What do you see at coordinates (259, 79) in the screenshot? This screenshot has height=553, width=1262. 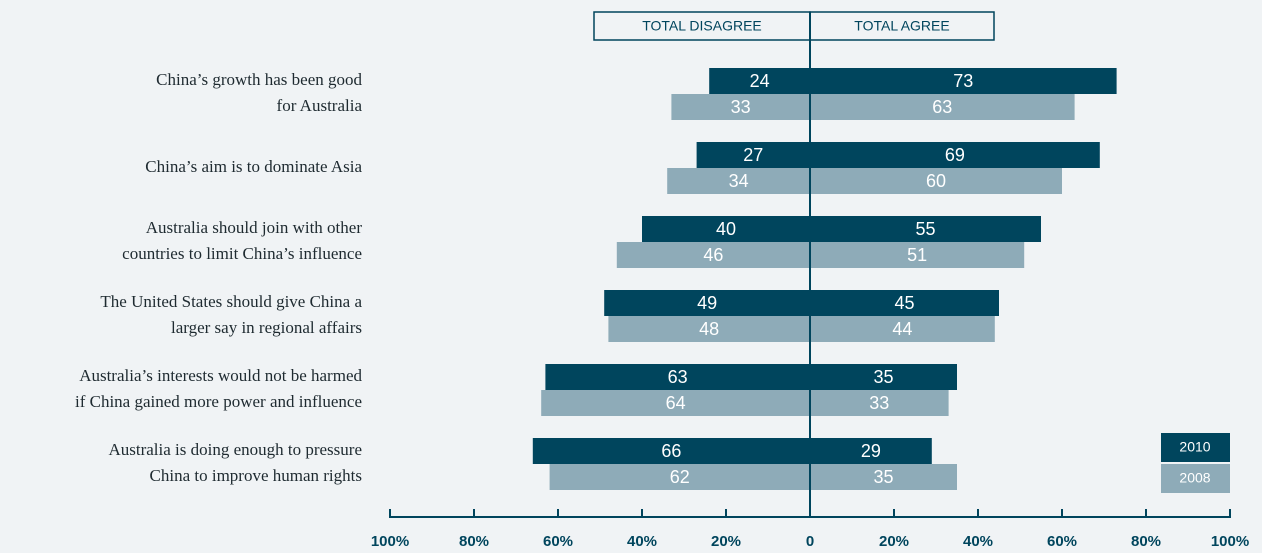 I see `category-label: China’s growth has been good` at bounding box center [259, 79].